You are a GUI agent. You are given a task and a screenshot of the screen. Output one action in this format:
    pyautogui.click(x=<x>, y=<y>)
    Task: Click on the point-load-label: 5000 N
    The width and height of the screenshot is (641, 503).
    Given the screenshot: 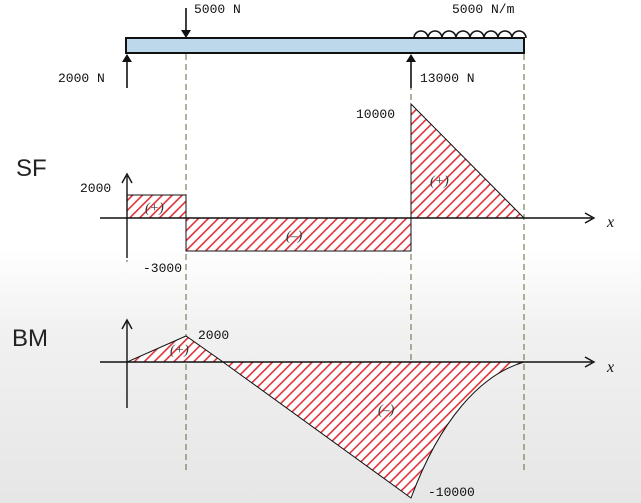 What is the action you would take?
    pyautogui.click(x=217, y=9)
    